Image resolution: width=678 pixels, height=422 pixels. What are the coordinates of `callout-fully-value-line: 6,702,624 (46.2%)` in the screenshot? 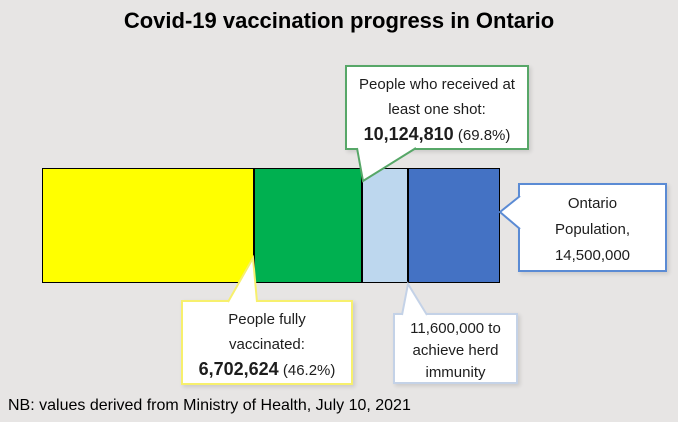 It's located at (267, 370).